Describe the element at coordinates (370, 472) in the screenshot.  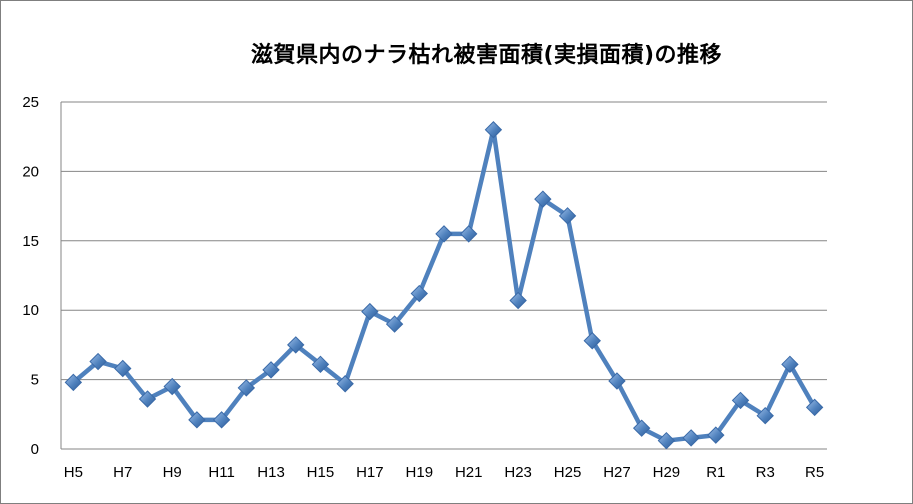
I see `x-tick-label: H17` at that location.